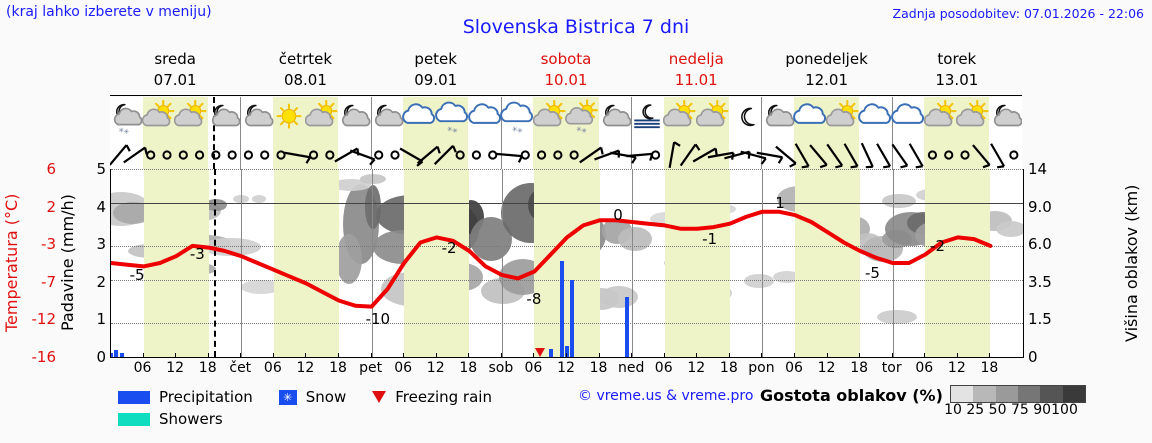  Describe the element at coordinates (305, 59) in the screenshot. I see `day-name: četrtek` at that location.